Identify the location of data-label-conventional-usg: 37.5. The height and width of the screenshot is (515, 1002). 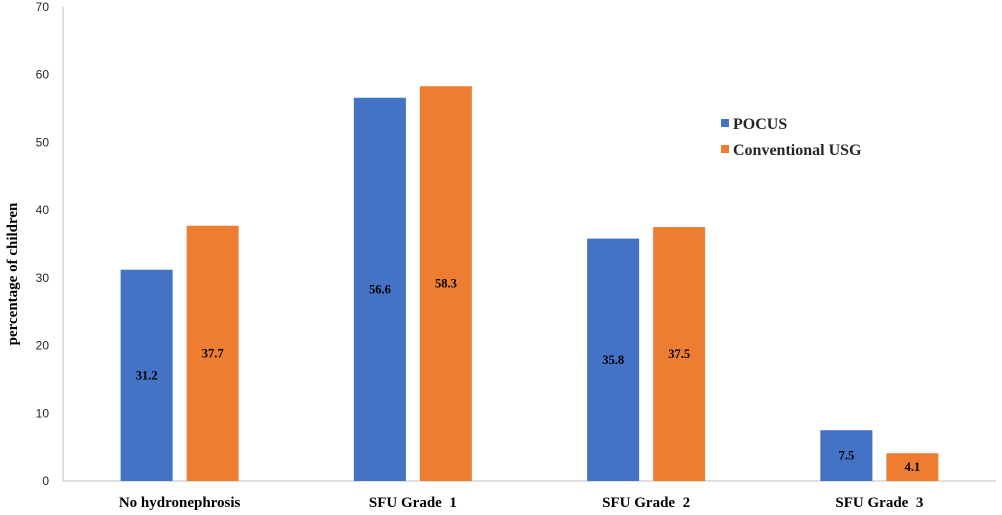
(679, 354).